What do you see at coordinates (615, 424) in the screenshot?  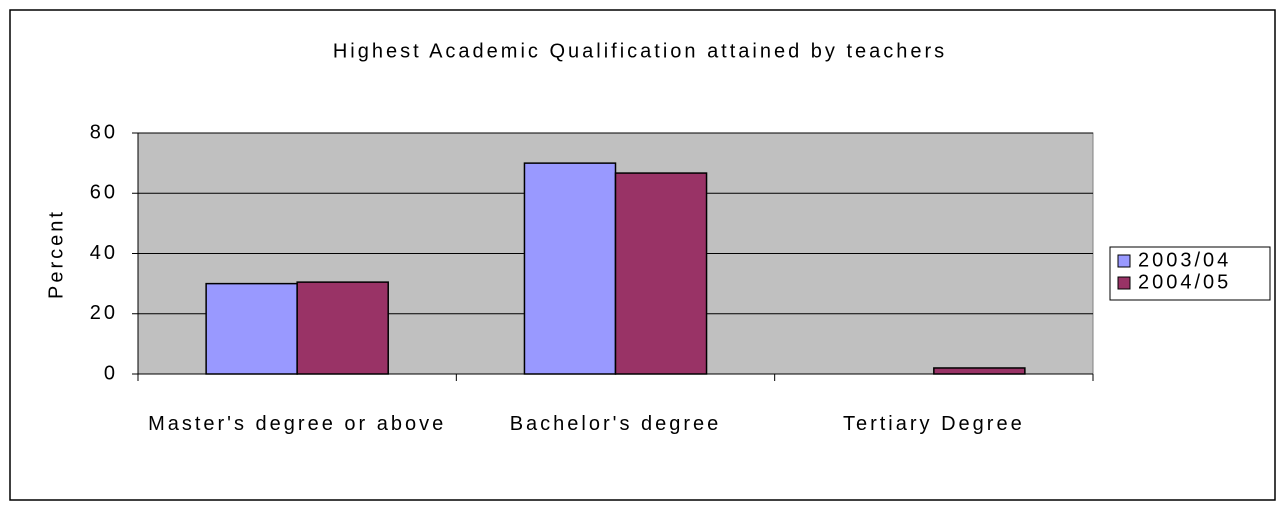 I see `x-tick-label: Bachelor's degree` at bounding box center [615, 424].